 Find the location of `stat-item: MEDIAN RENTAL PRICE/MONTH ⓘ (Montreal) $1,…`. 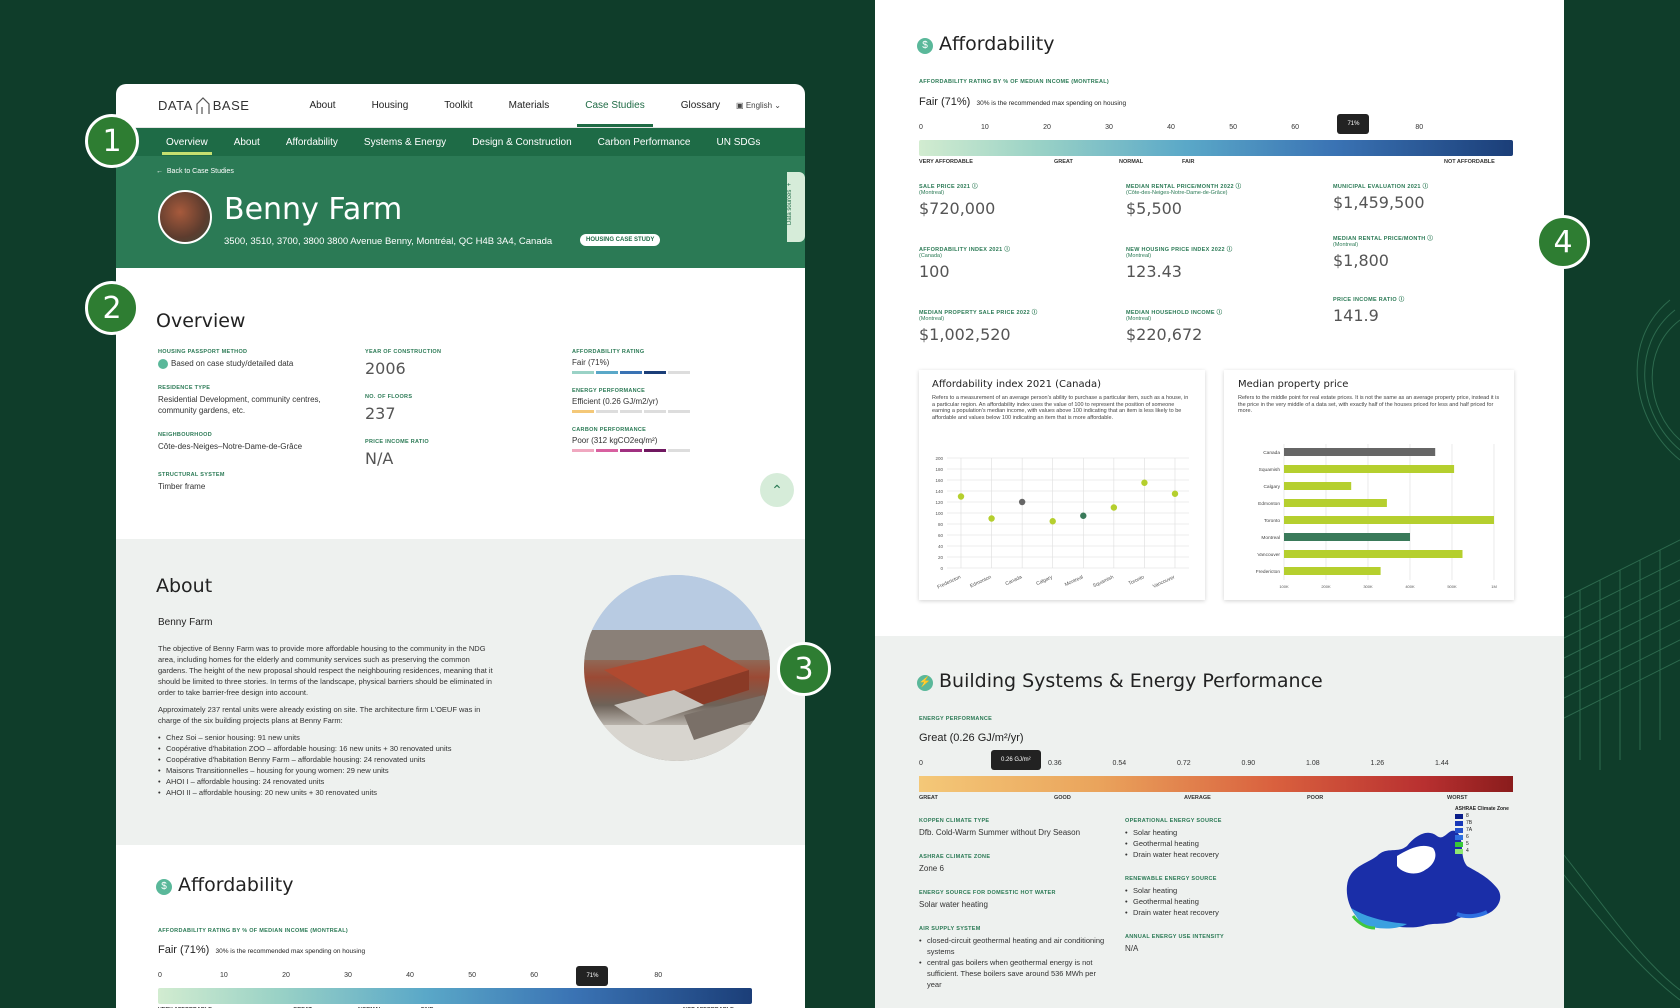

stat-item: MEDIAN RENTAL PRICE/MONTH ⓘ (Montreal) $1,… is located at coordinates (1383, 252).